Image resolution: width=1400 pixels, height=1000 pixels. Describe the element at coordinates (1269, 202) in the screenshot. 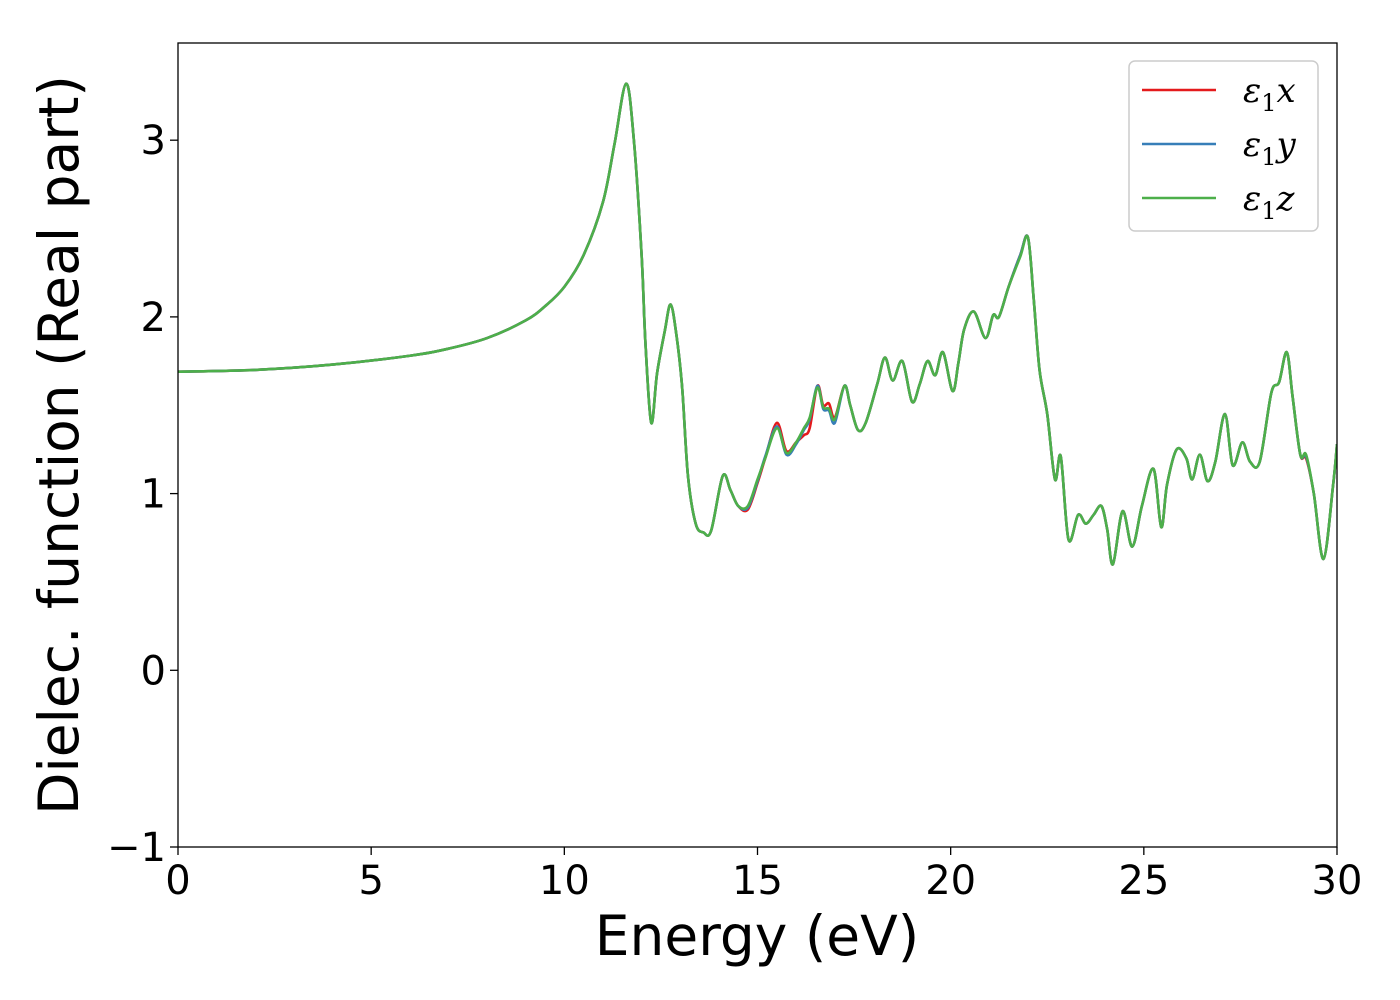

I see `legend-label-z: ε1z` at that location.